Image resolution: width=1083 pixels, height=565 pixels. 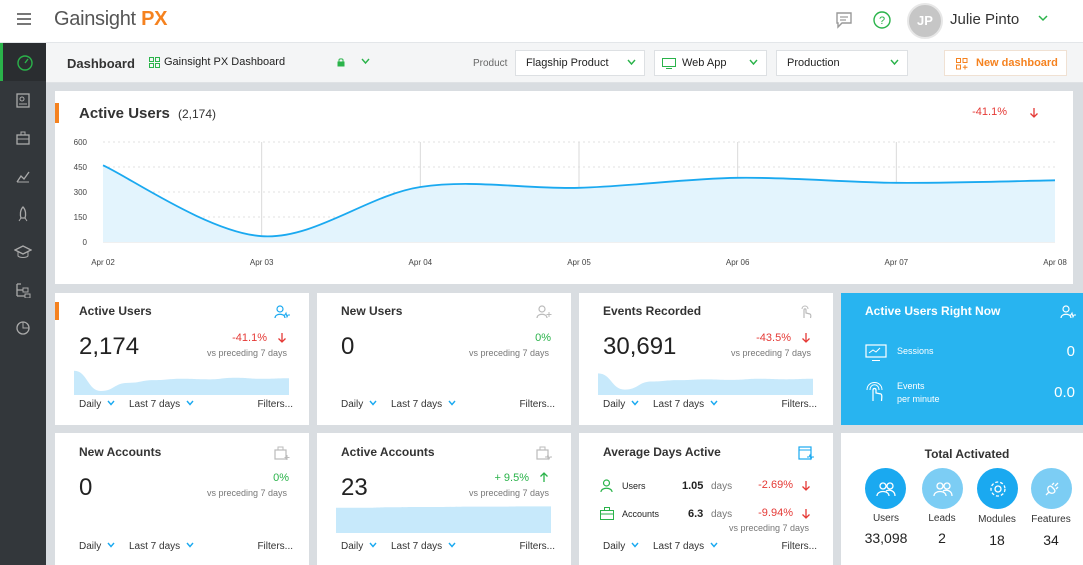 What do you see at coordinates (669, 63) in the screenshot?
I see `web-app-icon` at bounding box center [669, 63].